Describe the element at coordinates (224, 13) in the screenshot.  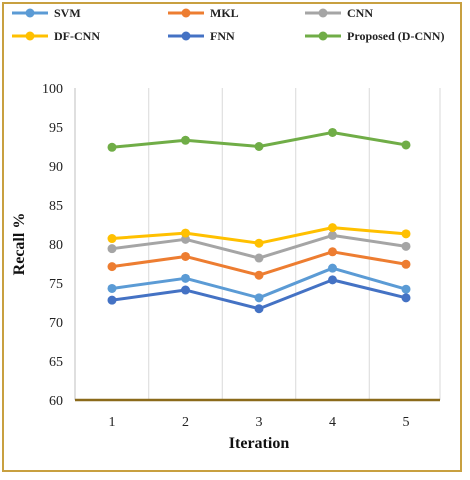
I see `legend-label: MKL` at that location.